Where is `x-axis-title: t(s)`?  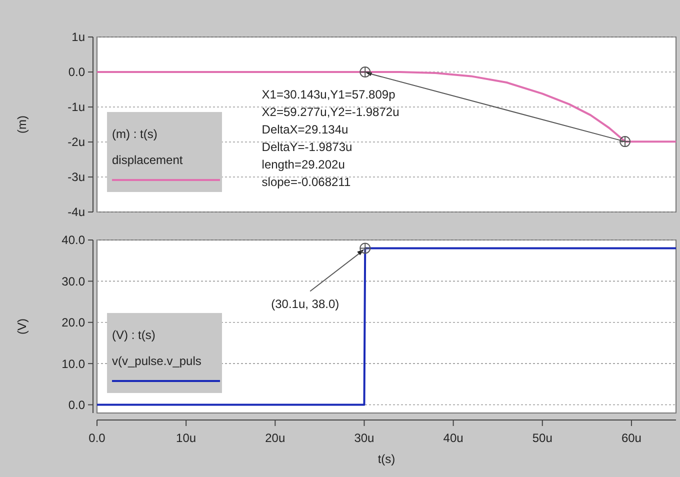
x-axis-title: t(s) is located at coordinates (387, 459).